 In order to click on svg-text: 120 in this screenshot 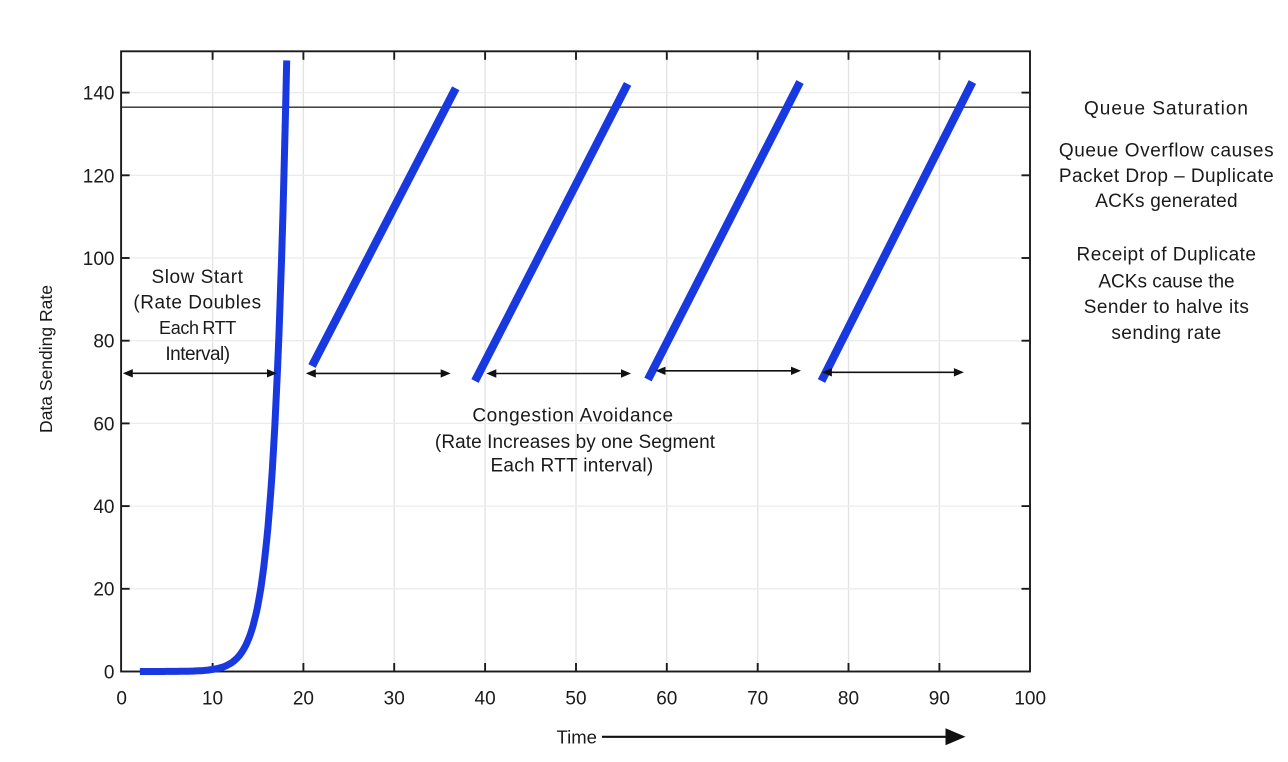, I will do `click(99, 176)`.